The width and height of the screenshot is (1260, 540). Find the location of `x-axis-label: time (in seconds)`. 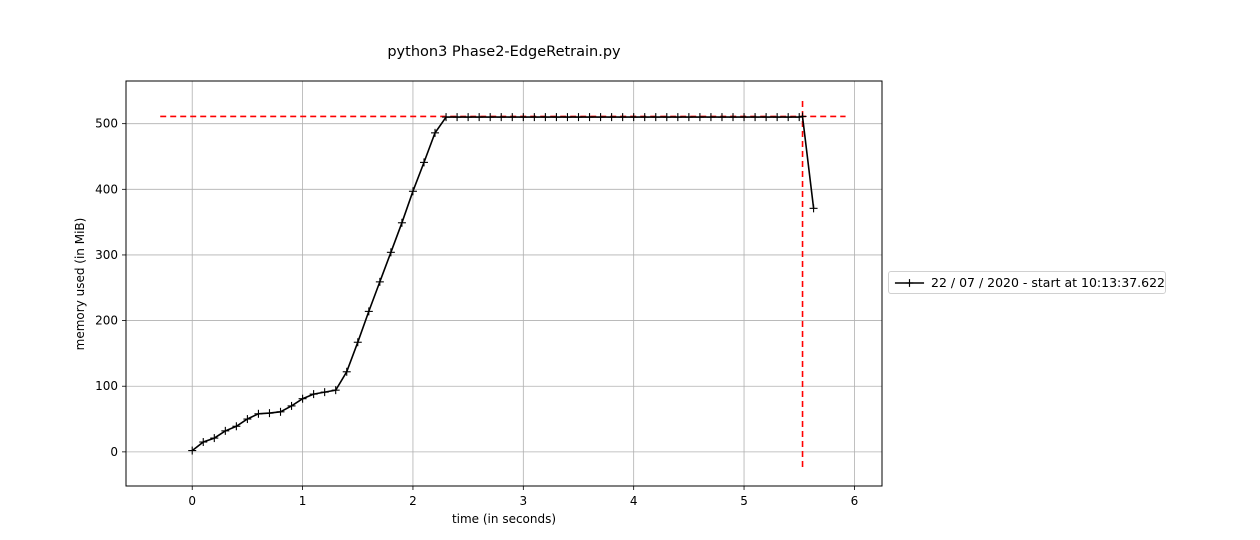

x-axis-label: time (in seconds) is located at coordinates (504, 519).